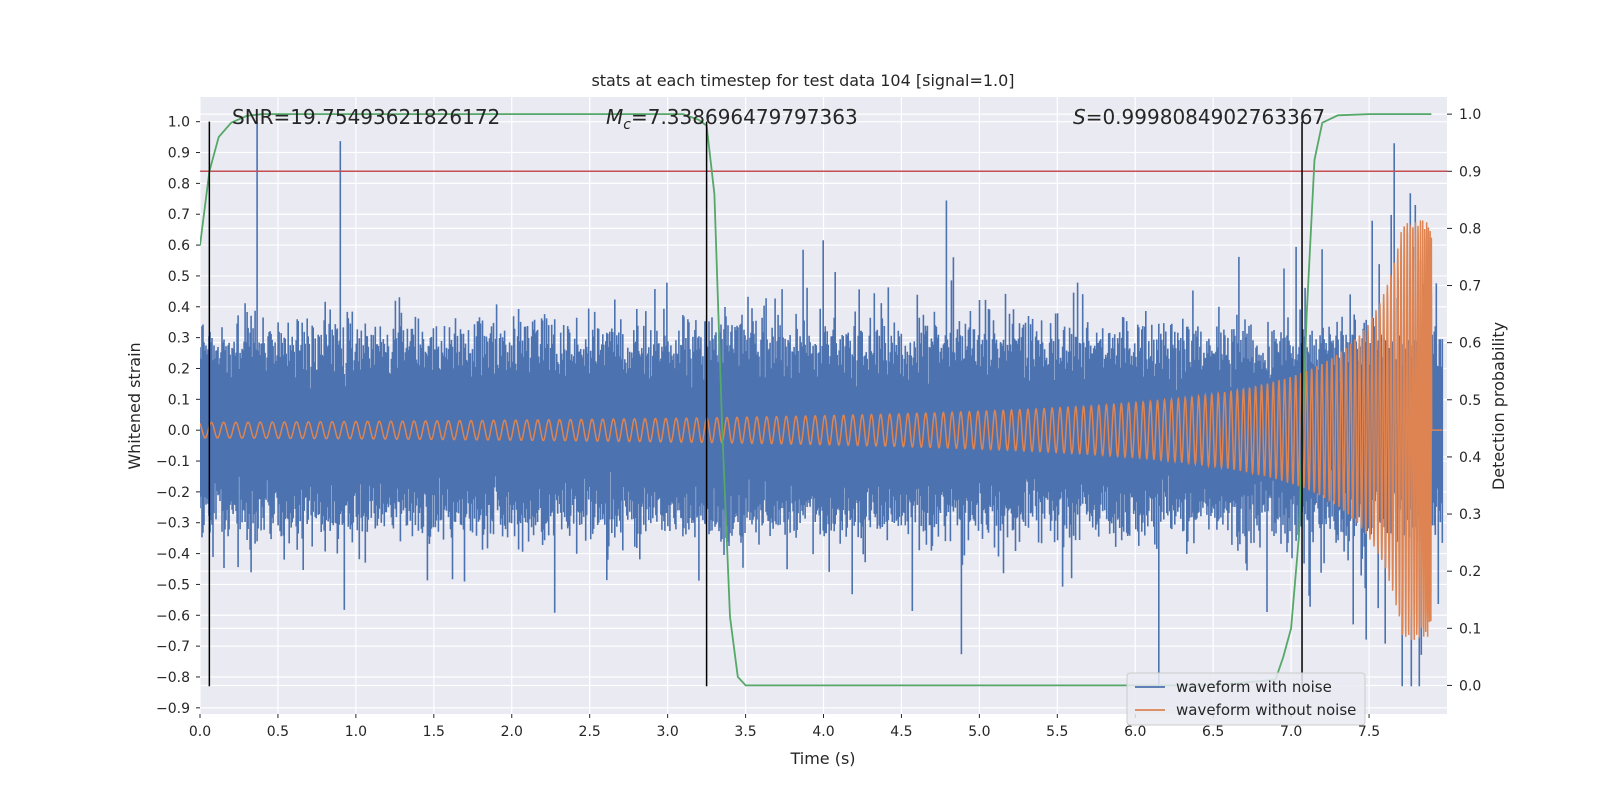 The height and width of the screenshot is (800, 1600). Describe the element at coordinates (745, 732) in the screenshot. I see `x-tick-label: 3.5` at that location.